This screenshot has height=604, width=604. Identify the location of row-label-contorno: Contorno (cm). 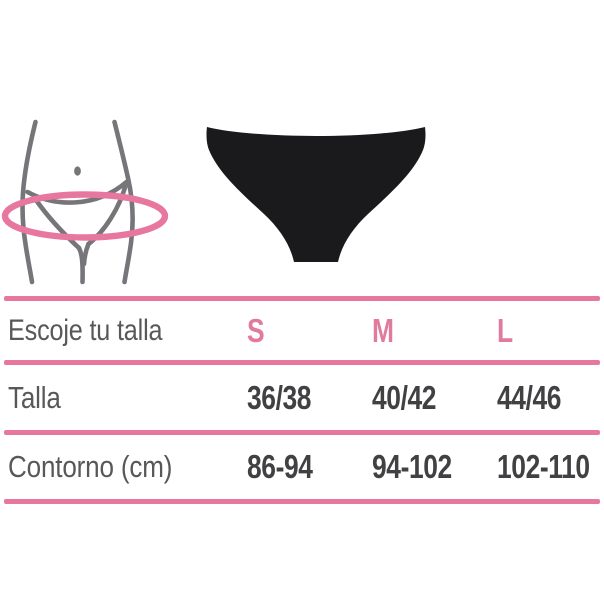
(90, 466).